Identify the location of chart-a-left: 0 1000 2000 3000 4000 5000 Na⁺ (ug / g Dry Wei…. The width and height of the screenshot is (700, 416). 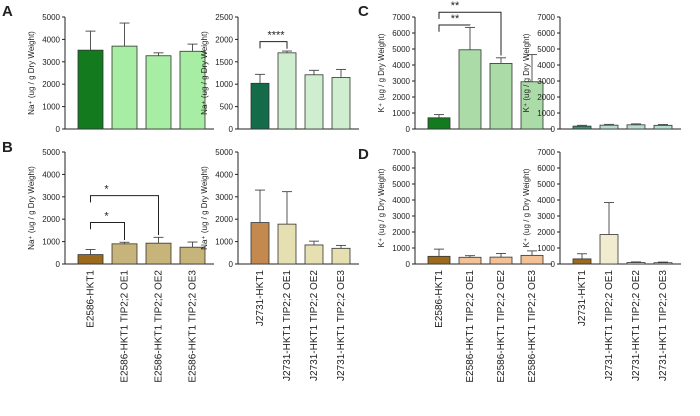
(120, 73).